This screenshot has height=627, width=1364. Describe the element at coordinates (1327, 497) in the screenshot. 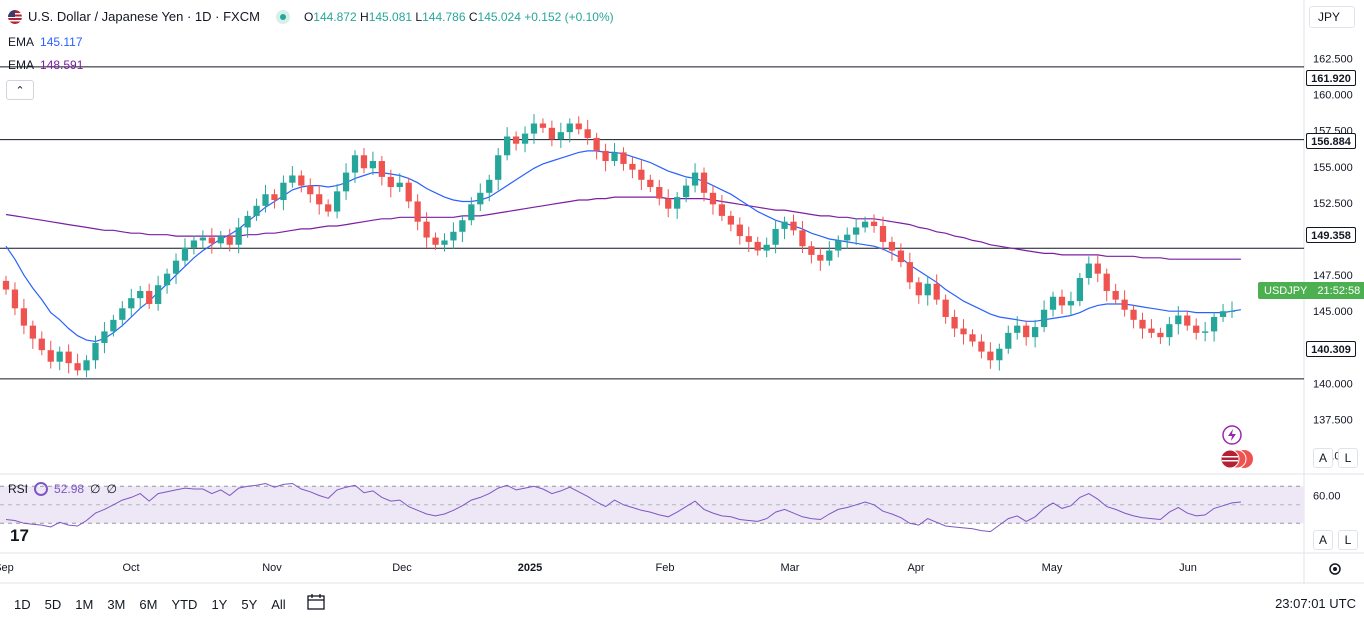

I see `rsi-tick-label: 60.00` at that location.